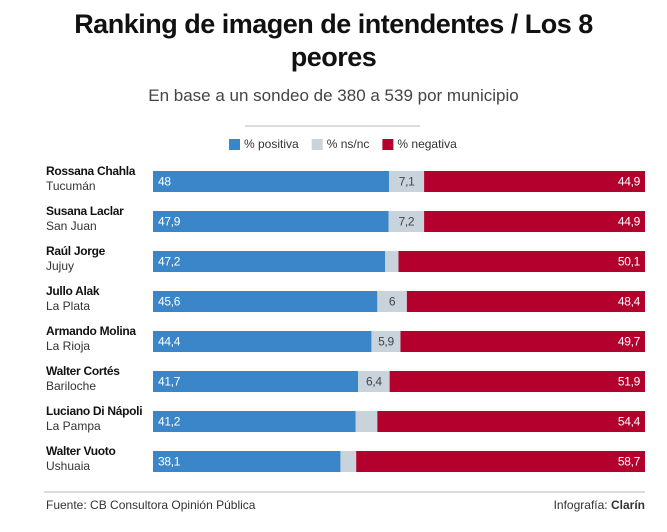 This screenshot has height=532, width=667. I want to click on category-sublabel: San Juan, so click(71, 226).